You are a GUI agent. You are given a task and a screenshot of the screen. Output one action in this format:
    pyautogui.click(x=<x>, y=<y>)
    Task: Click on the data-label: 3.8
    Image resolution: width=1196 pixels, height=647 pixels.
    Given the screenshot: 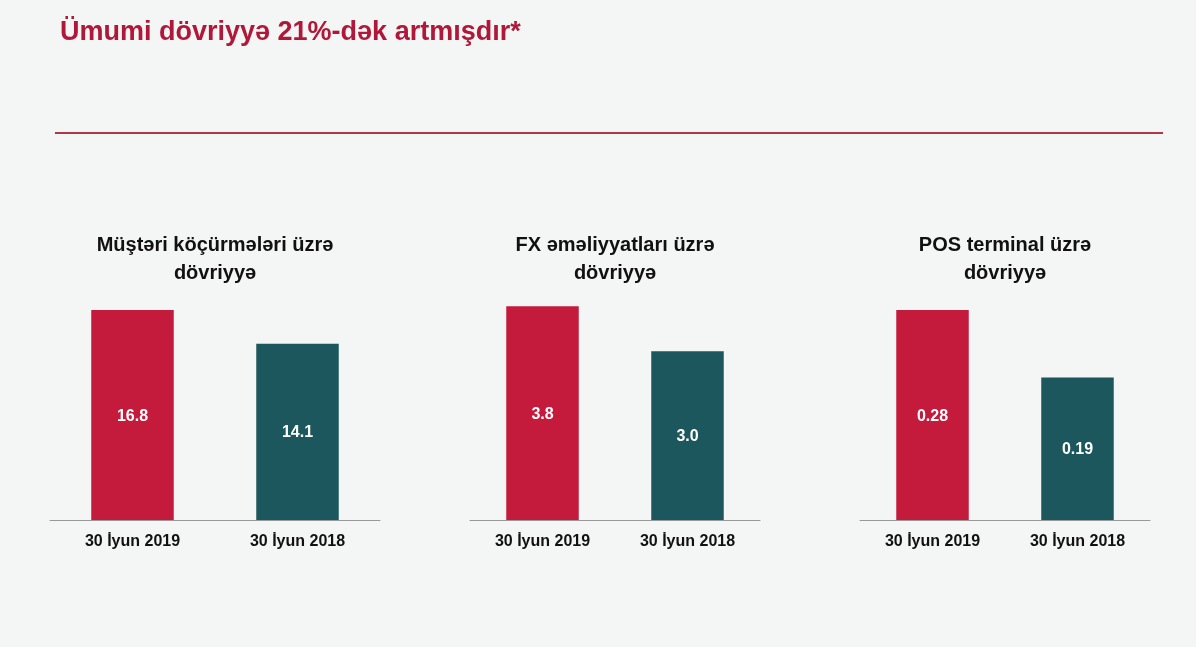 What is the action you would take?
    pyautogui.click(x=542, y=413)
    